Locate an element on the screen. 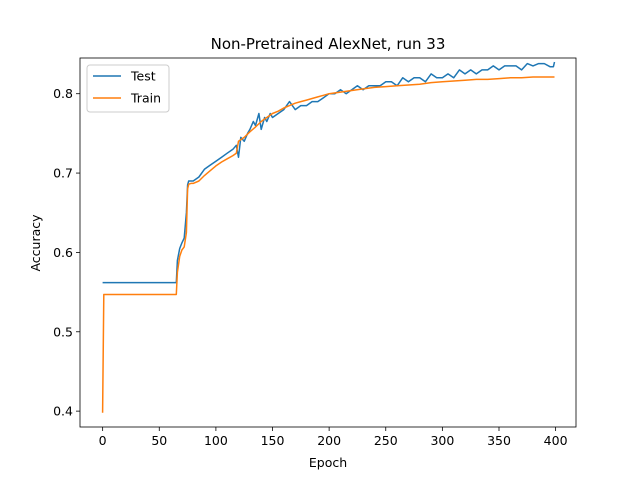 This screenshot has height=480, width=640. x-tick-label: 0 is located at coordinates (103, 440).